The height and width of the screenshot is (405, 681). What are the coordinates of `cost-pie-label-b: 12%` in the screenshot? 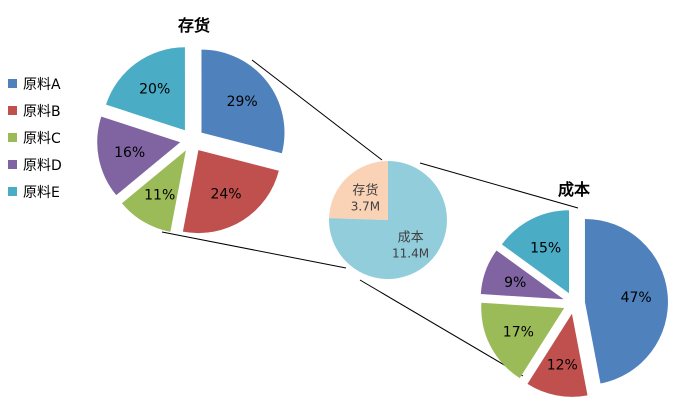 It's located at (562, 365).